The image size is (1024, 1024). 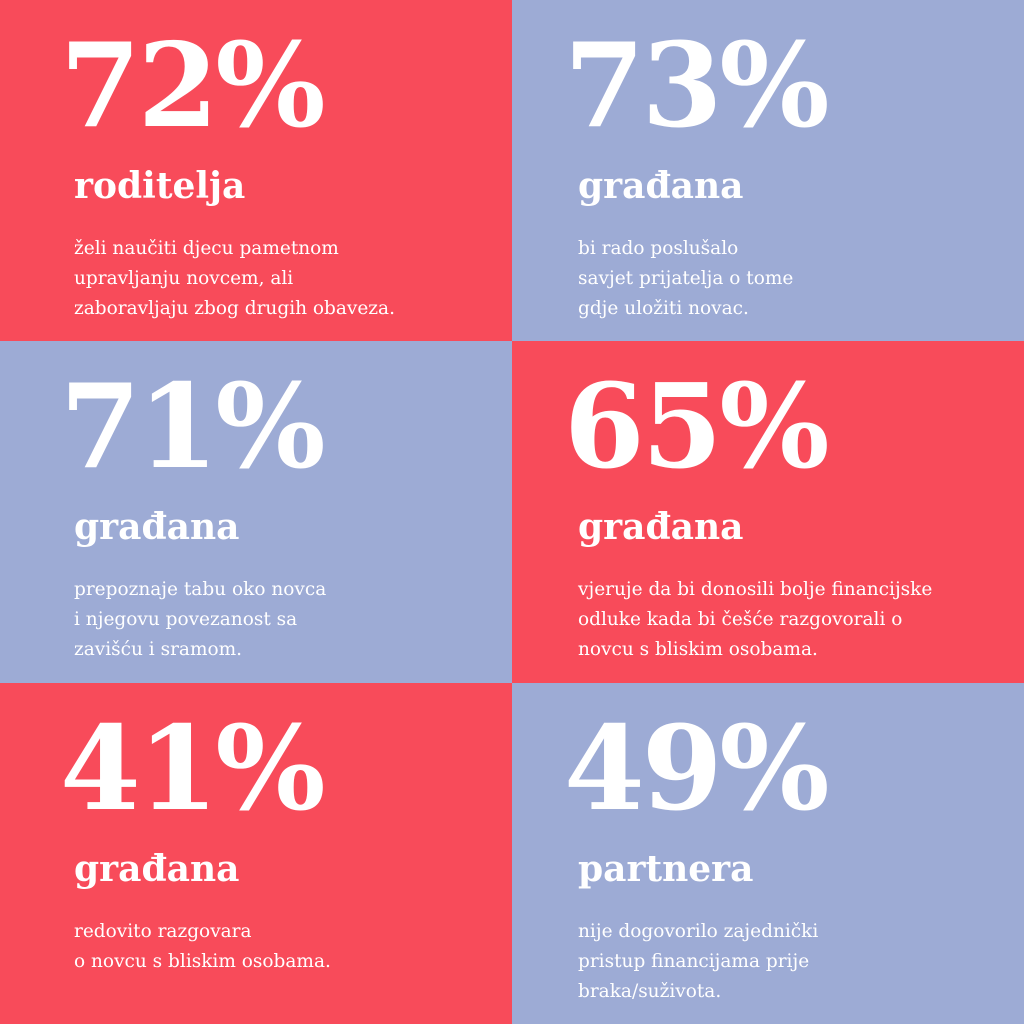 I want to click on description-line: braka/suživota., so click(x=650, y=991).